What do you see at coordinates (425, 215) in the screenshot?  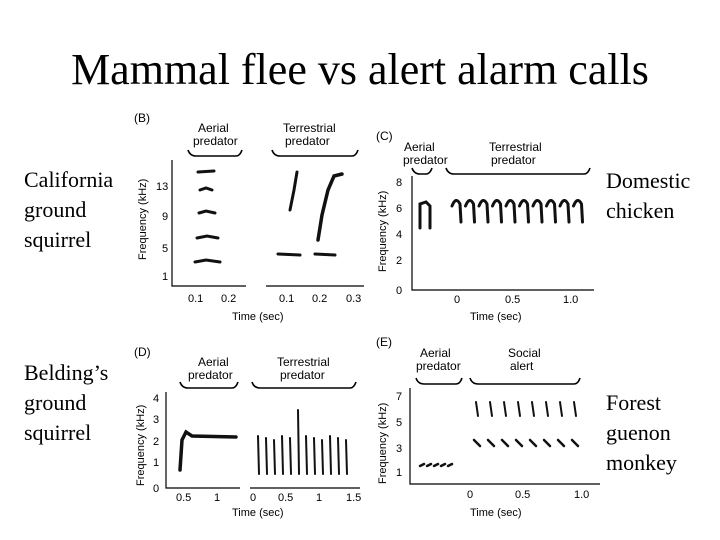 I see `panel-c-spectrogram-aerial` at bounding box center [425, 215].